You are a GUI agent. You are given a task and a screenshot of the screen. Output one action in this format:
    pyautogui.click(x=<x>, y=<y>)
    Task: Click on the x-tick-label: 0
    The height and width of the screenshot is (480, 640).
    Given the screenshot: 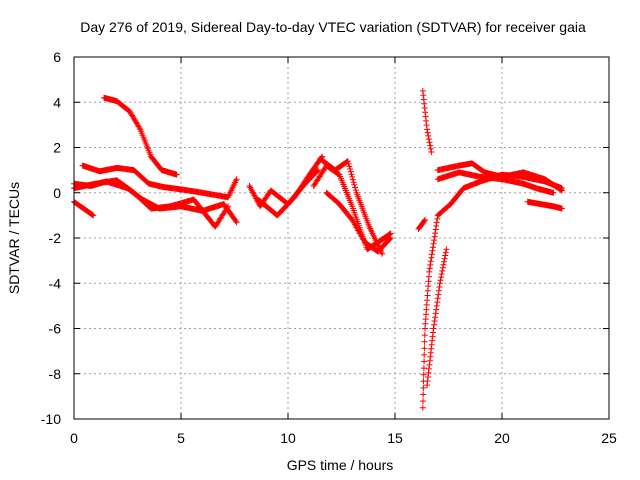 What is the action you would take?
    pyautogui.click(x=74, y=438)
    